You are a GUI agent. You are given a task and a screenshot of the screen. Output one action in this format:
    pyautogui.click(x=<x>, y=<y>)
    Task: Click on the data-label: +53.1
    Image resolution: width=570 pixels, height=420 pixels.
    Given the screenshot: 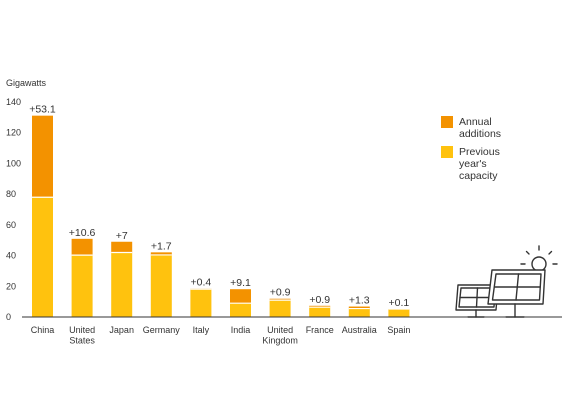 What is the action you would take?
    pyautogui.click(x=42, y=110)
    